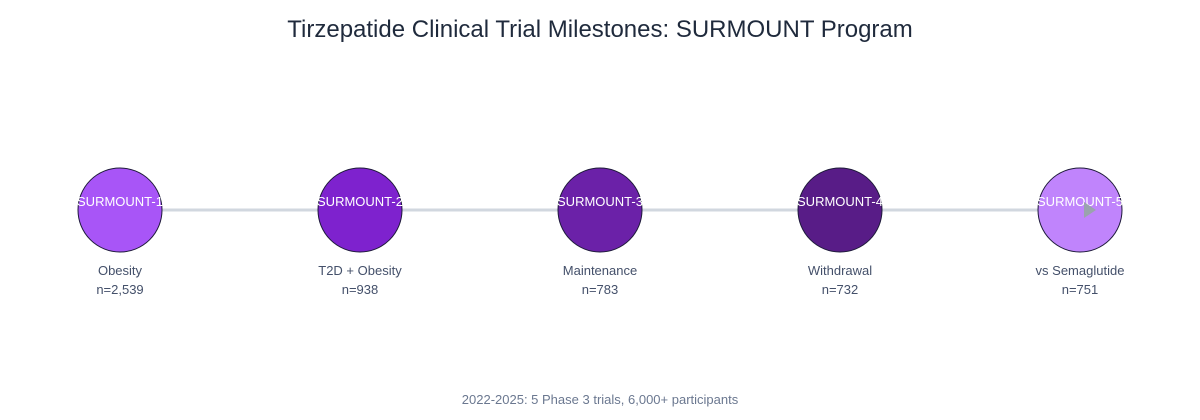  I want to click on milestone-name: SURMOUNT-2, so click(360, 201).